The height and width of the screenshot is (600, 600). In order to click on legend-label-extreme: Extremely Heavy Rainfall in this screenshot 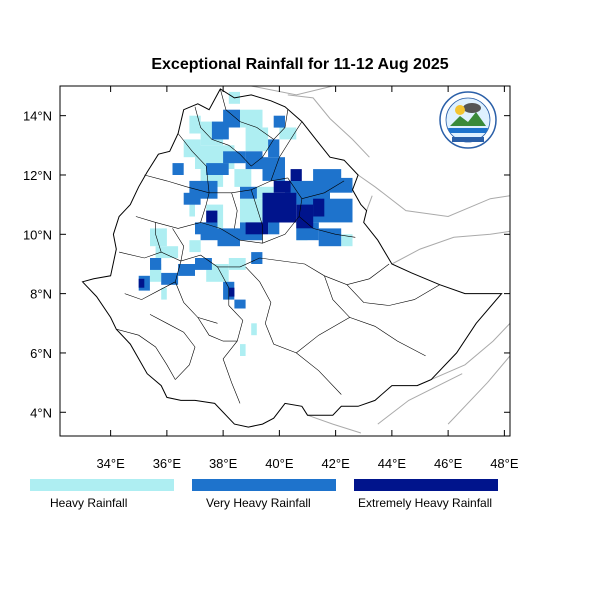, I will do `click(425, 503)`.